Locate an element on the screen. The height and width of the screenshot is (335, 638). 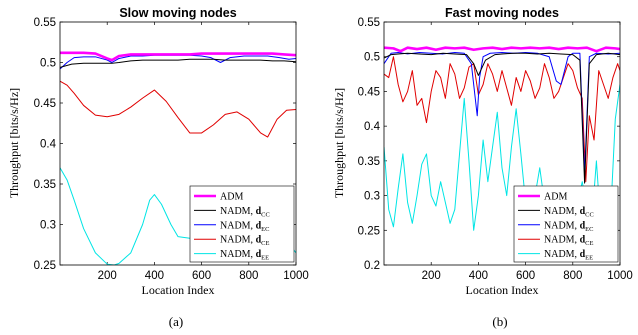
x-axis-label-b: Location Index is located at coordinates (502, 290).